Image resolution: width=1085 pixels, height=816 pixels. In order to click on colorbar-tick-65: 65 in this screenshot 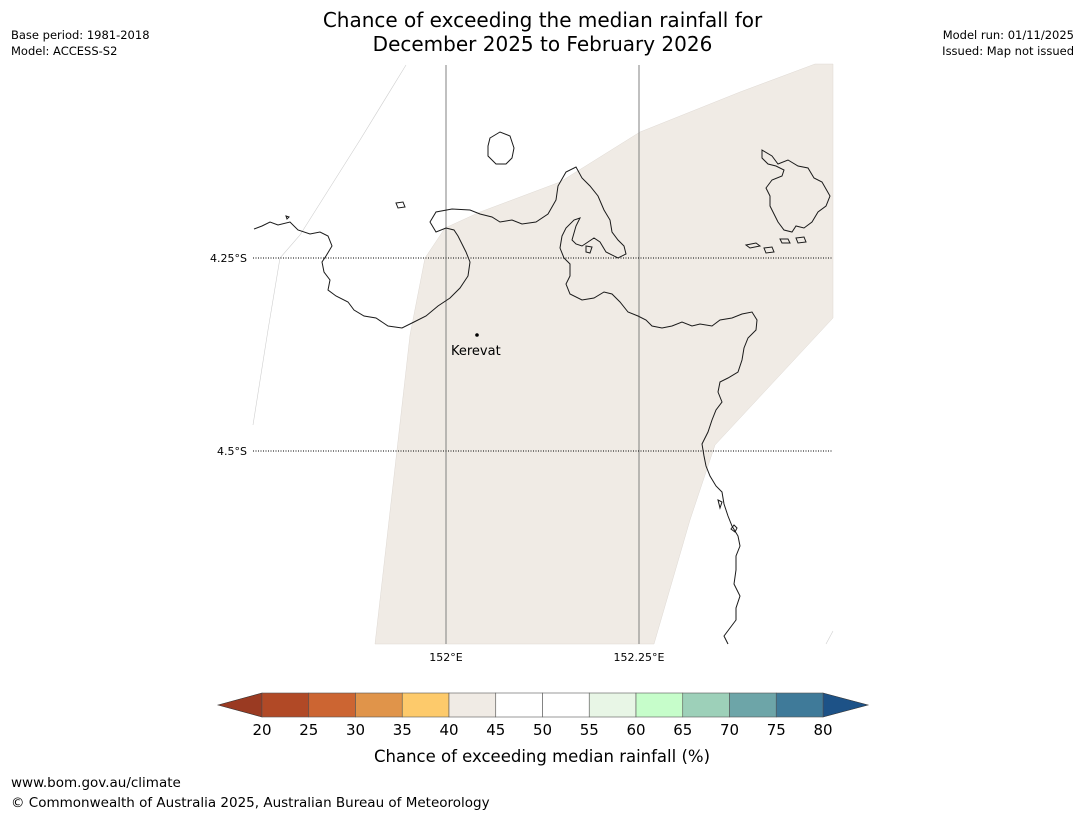, I will do `click(682, 730)`.